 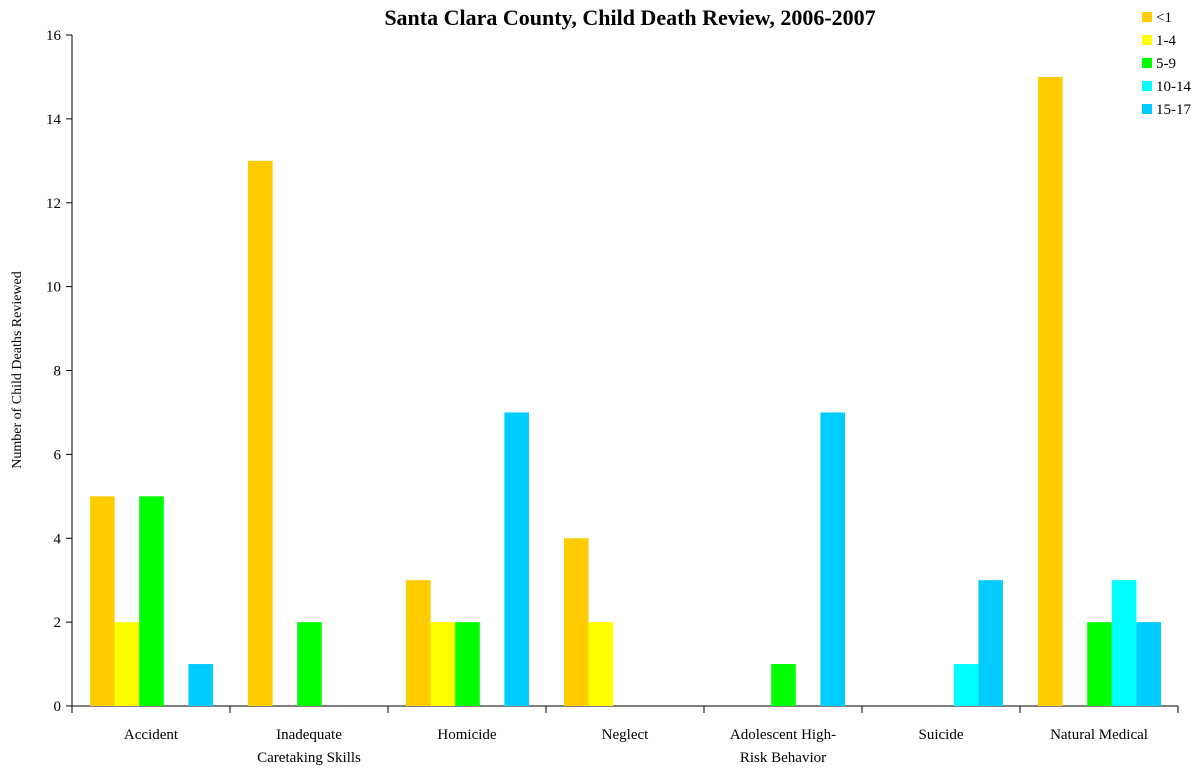 I want to click on y-tick-label: 16, so click(x=54, y=36).